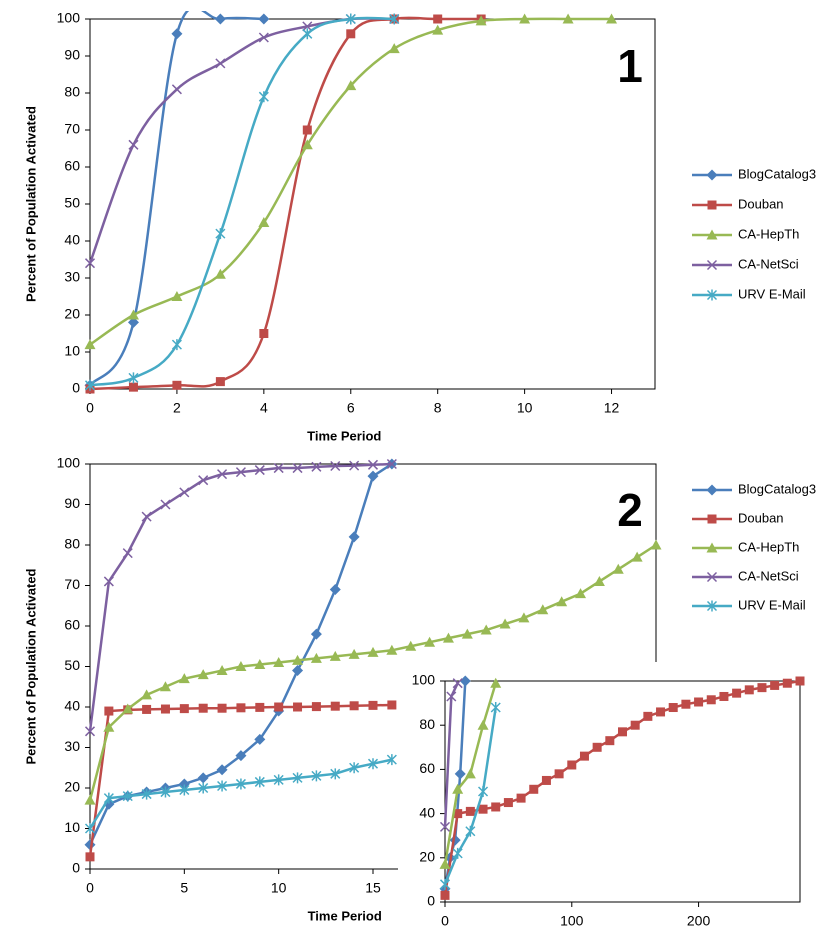 Image resolution: width=830 pixels, height=949 pixels. What do you see at coordinates (264, 408) in the screenshot?
I see `x-tick-label: 4` at bounding box center [264, 408].